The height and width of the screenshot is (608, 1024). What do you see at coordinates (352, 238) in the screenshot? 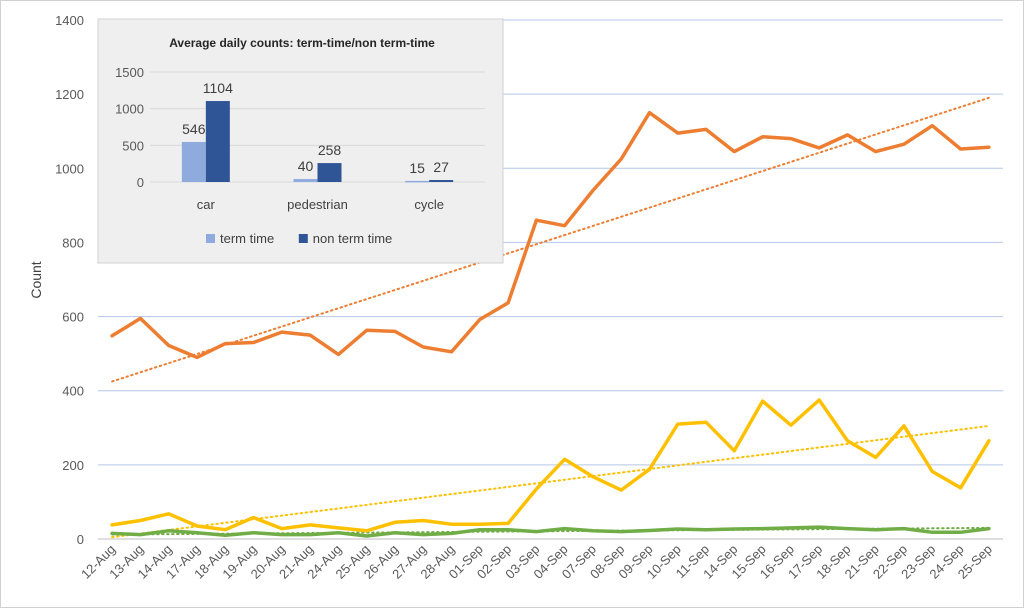
I see `legend-label: non term time` at bounding box center [352, 238].